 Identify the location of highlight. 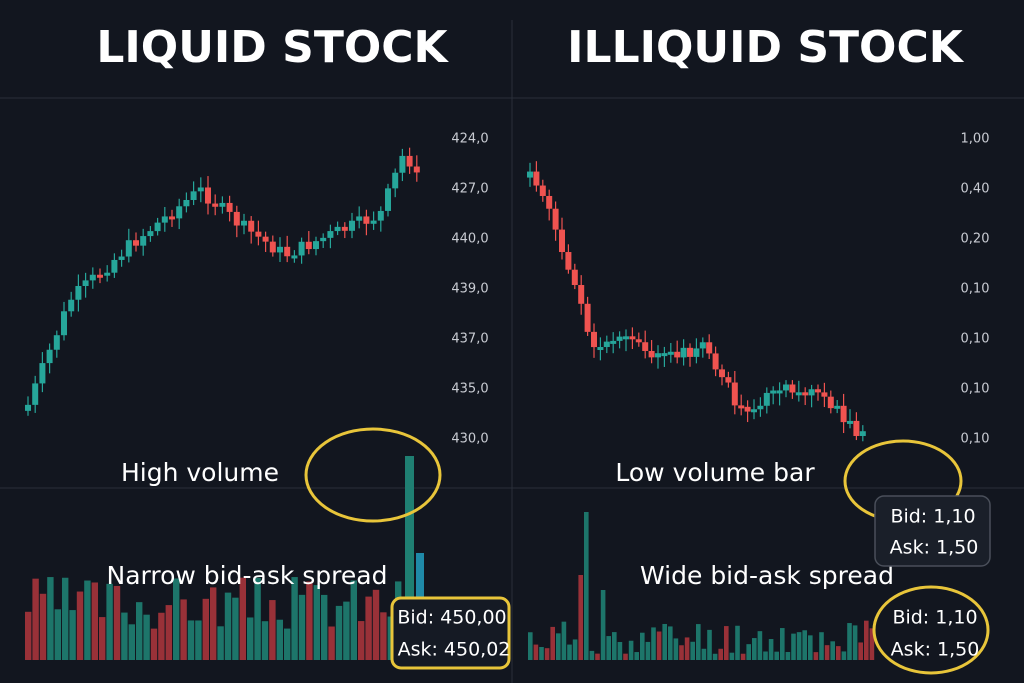
(373, 475).